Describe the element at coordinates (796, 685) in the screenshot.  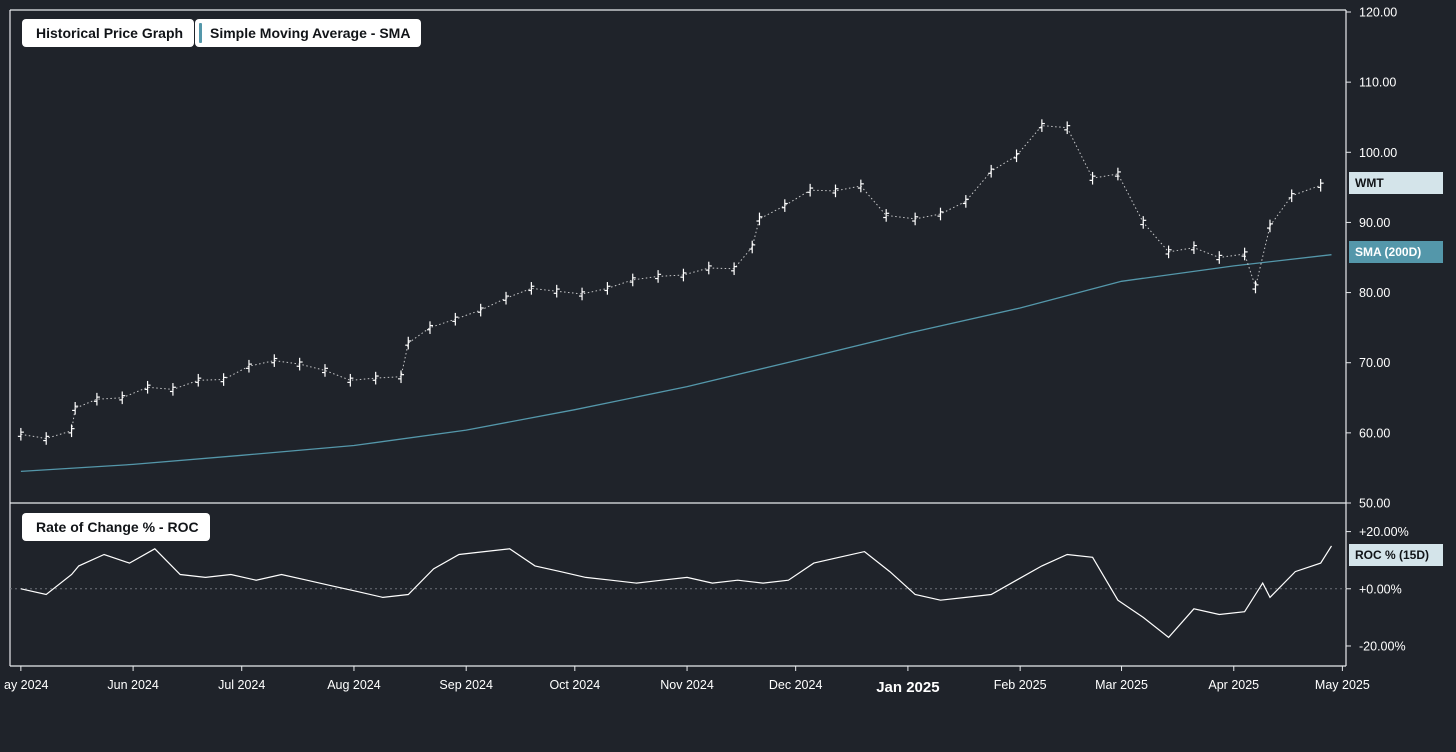
I see `time-tick-label: Dec 2024` at that location.